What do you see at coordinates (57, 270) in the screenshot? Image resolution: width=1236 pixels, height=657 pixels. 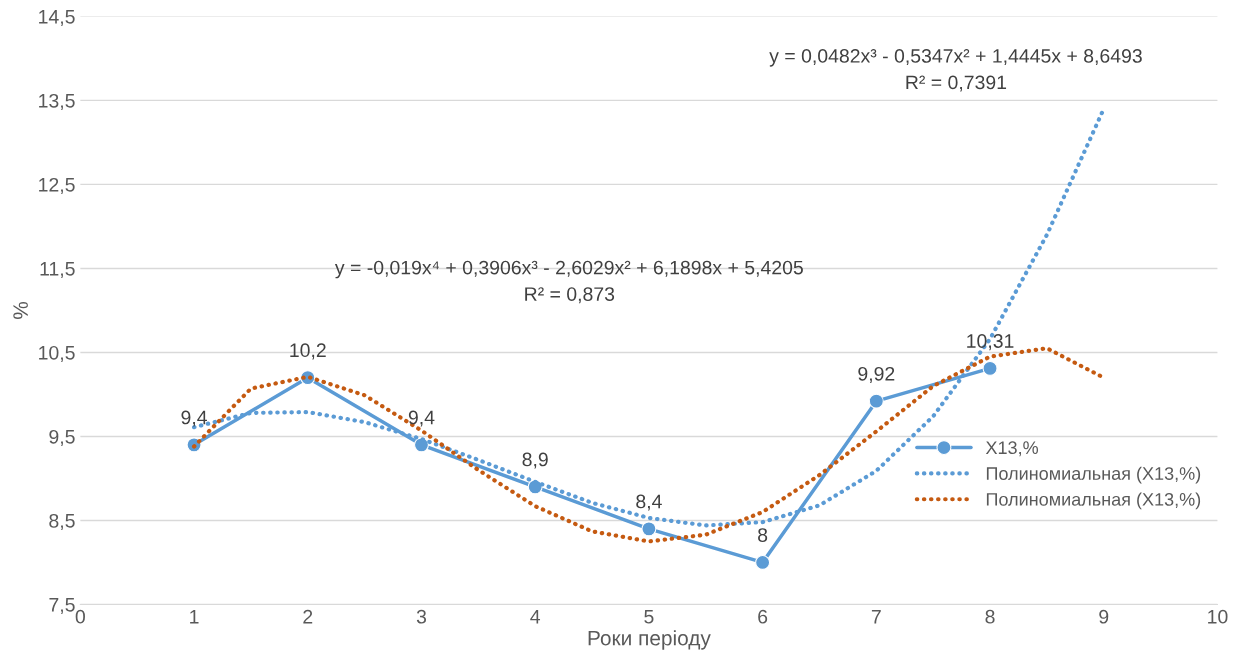 I see `y-tick-label: 11,5` at bounding box center [57, 270].